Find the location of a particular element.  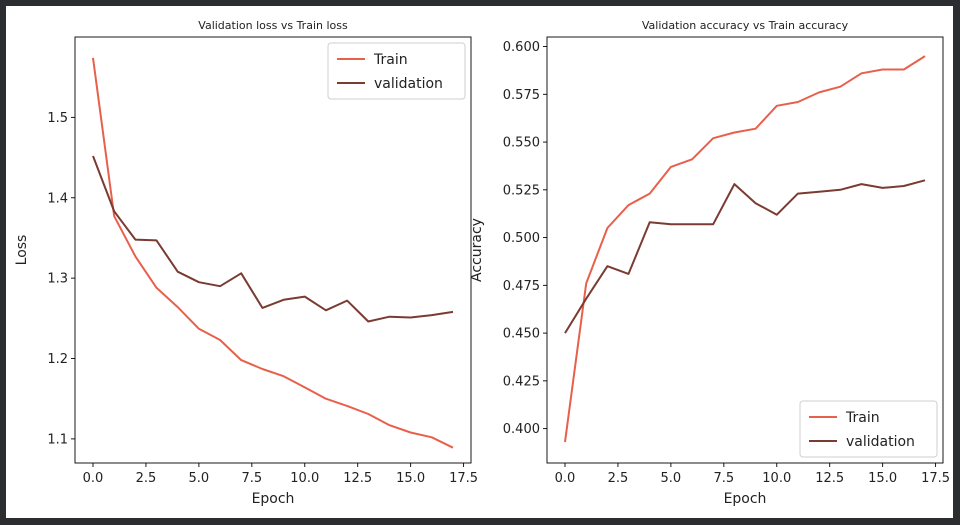

loss-x-tick-label: 7.5 is located at coordinates (251, 478).